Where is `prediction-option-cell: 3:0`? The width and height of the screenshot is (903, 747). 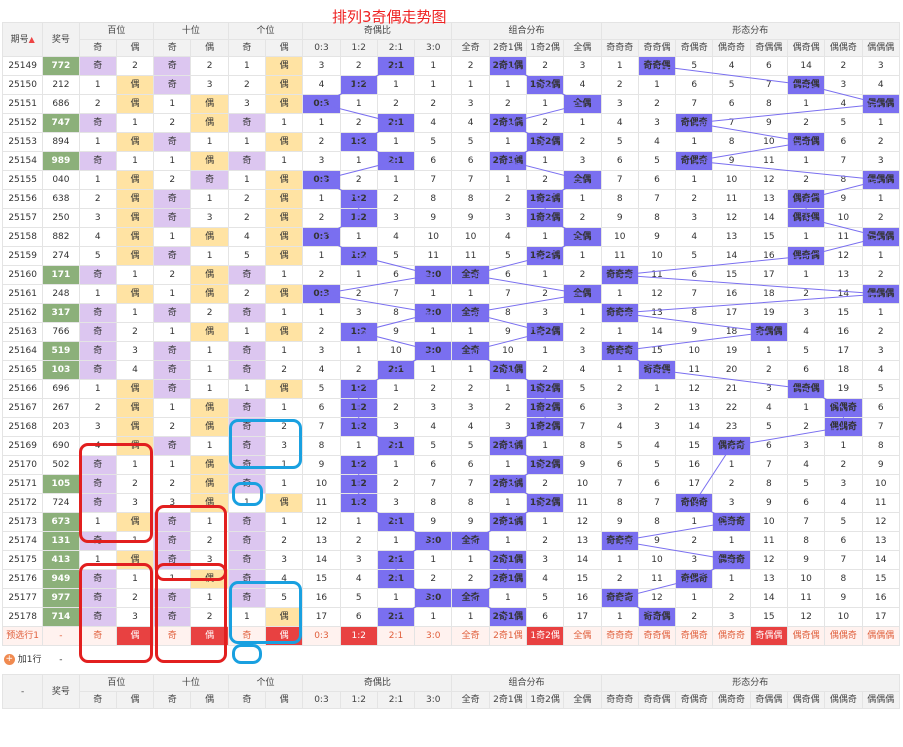 prediction-option-cell: 3:0 is located at coordinates (433, 636).